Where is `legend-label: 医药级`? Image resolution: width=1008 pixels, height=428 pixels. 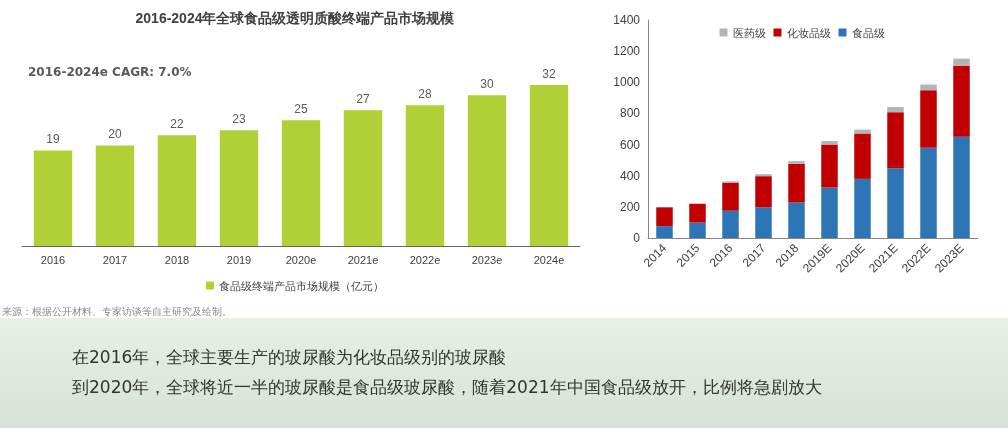 legend-label: 医药级 is located at coordinates (749, 32).